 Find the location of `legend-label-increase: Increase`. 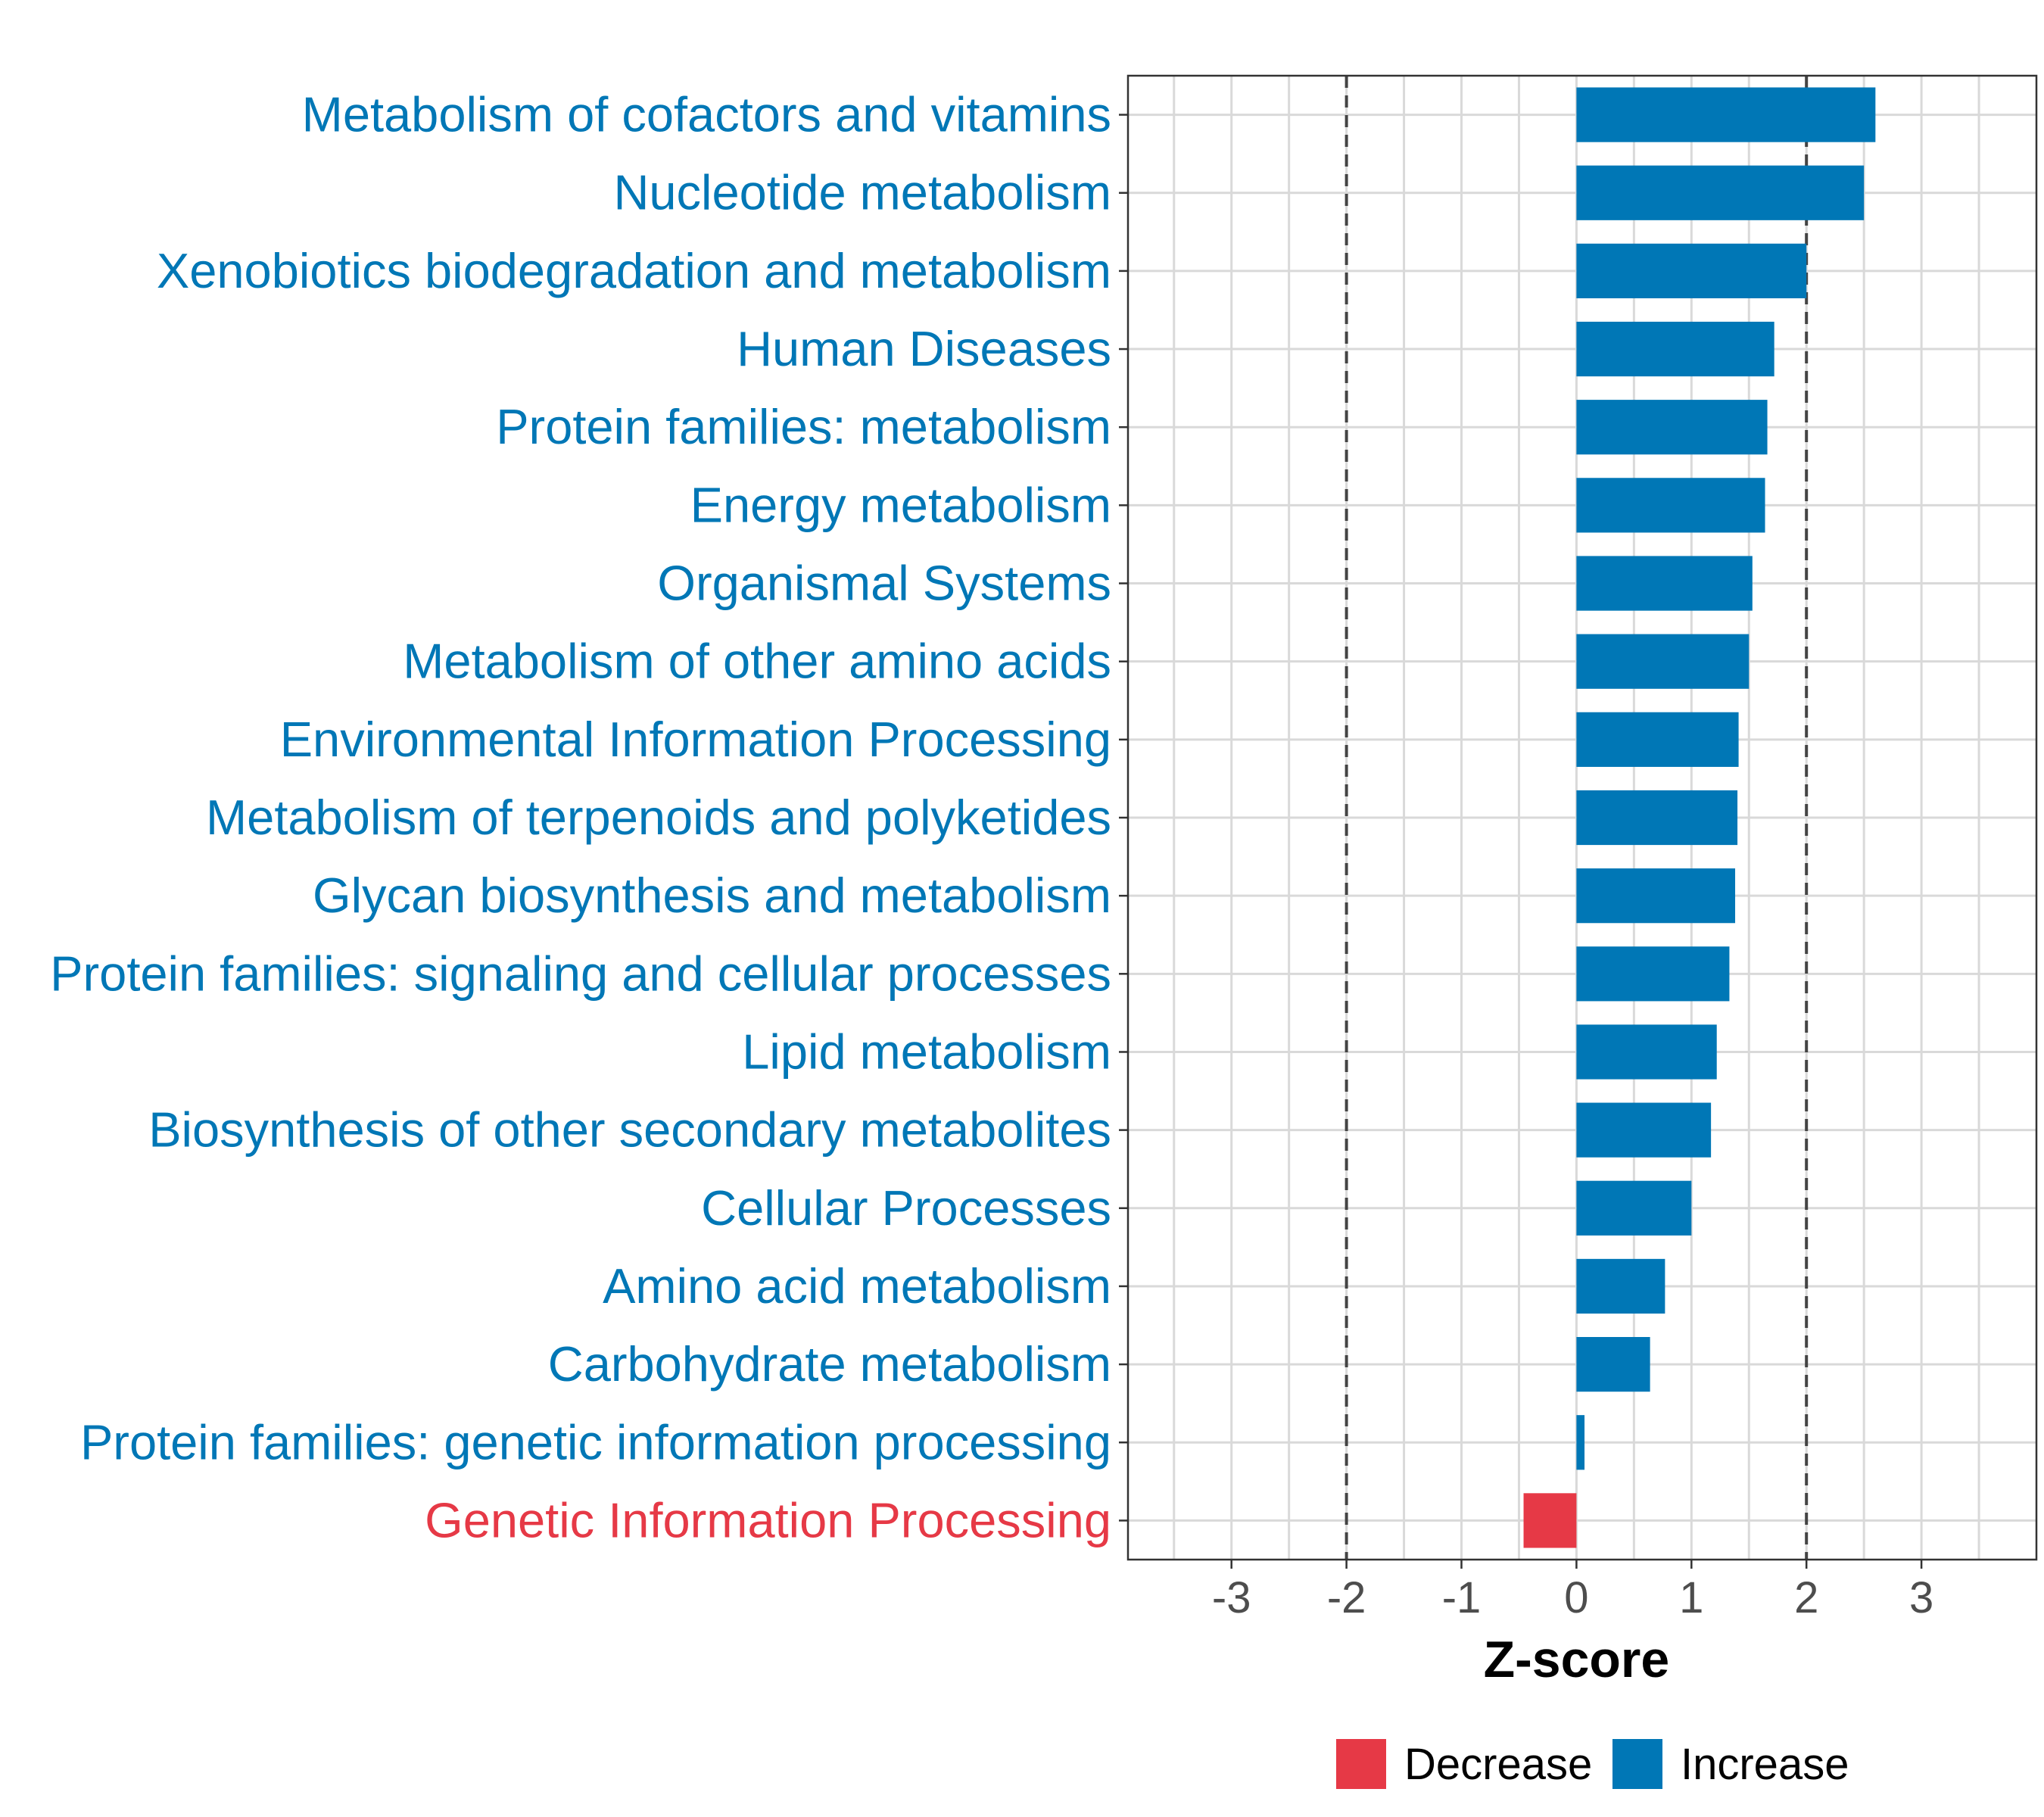

legend-label-increase: Increase is located at coordinates (1765, 1764).